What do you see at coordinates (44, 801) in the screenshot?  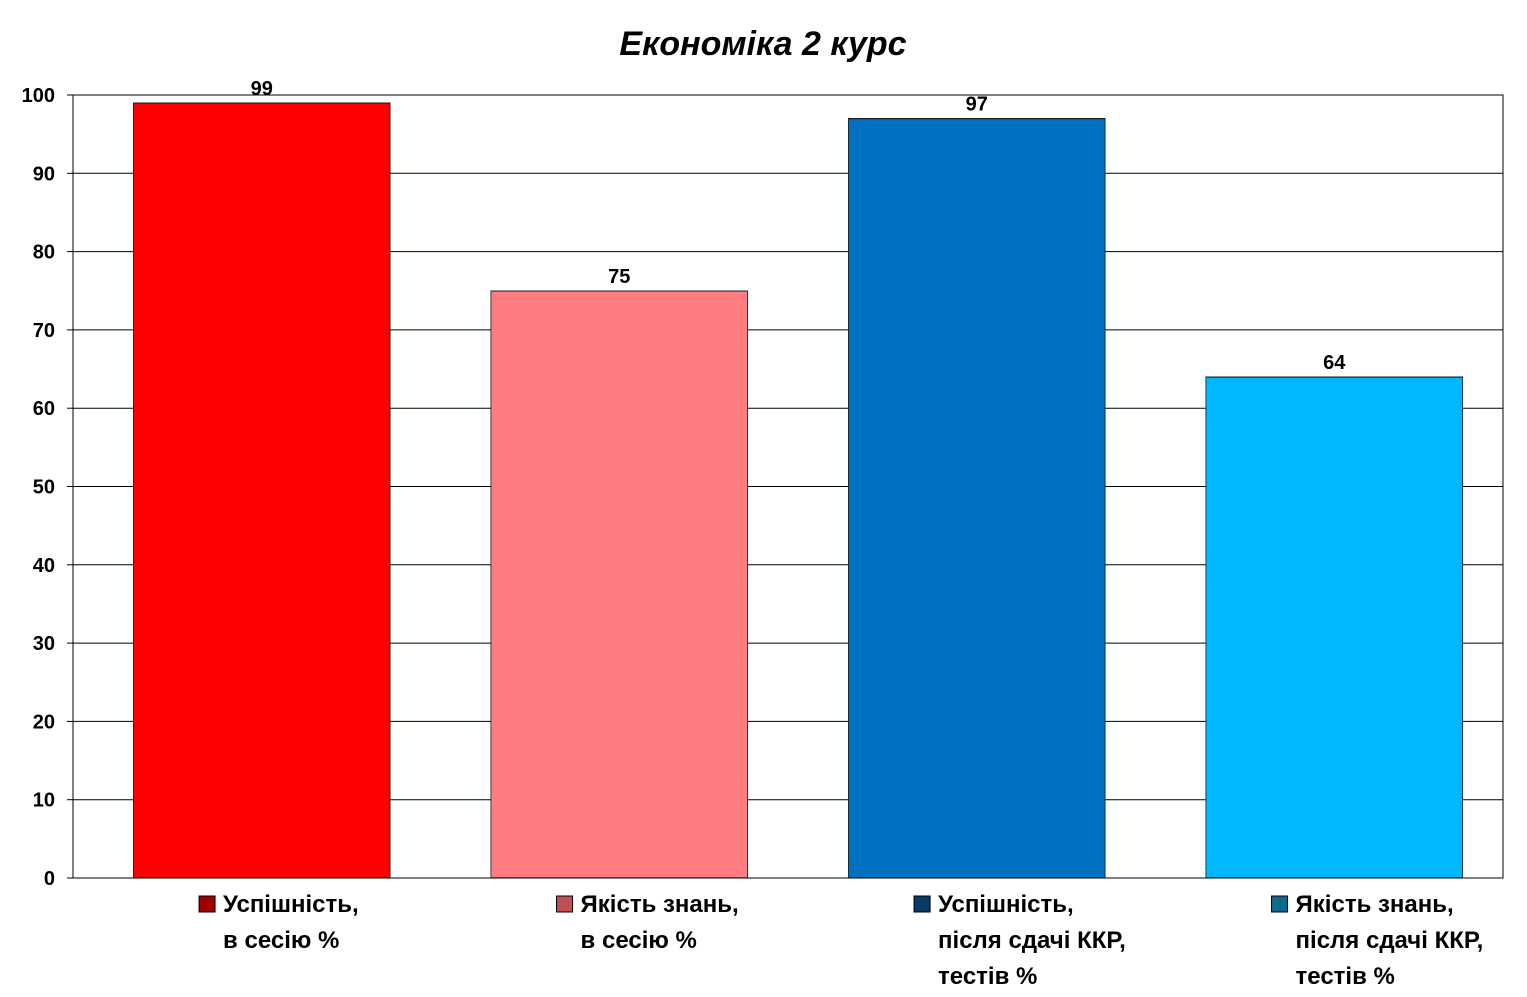 I see `y-tick-label: 10` at bounding box center [44, 801].